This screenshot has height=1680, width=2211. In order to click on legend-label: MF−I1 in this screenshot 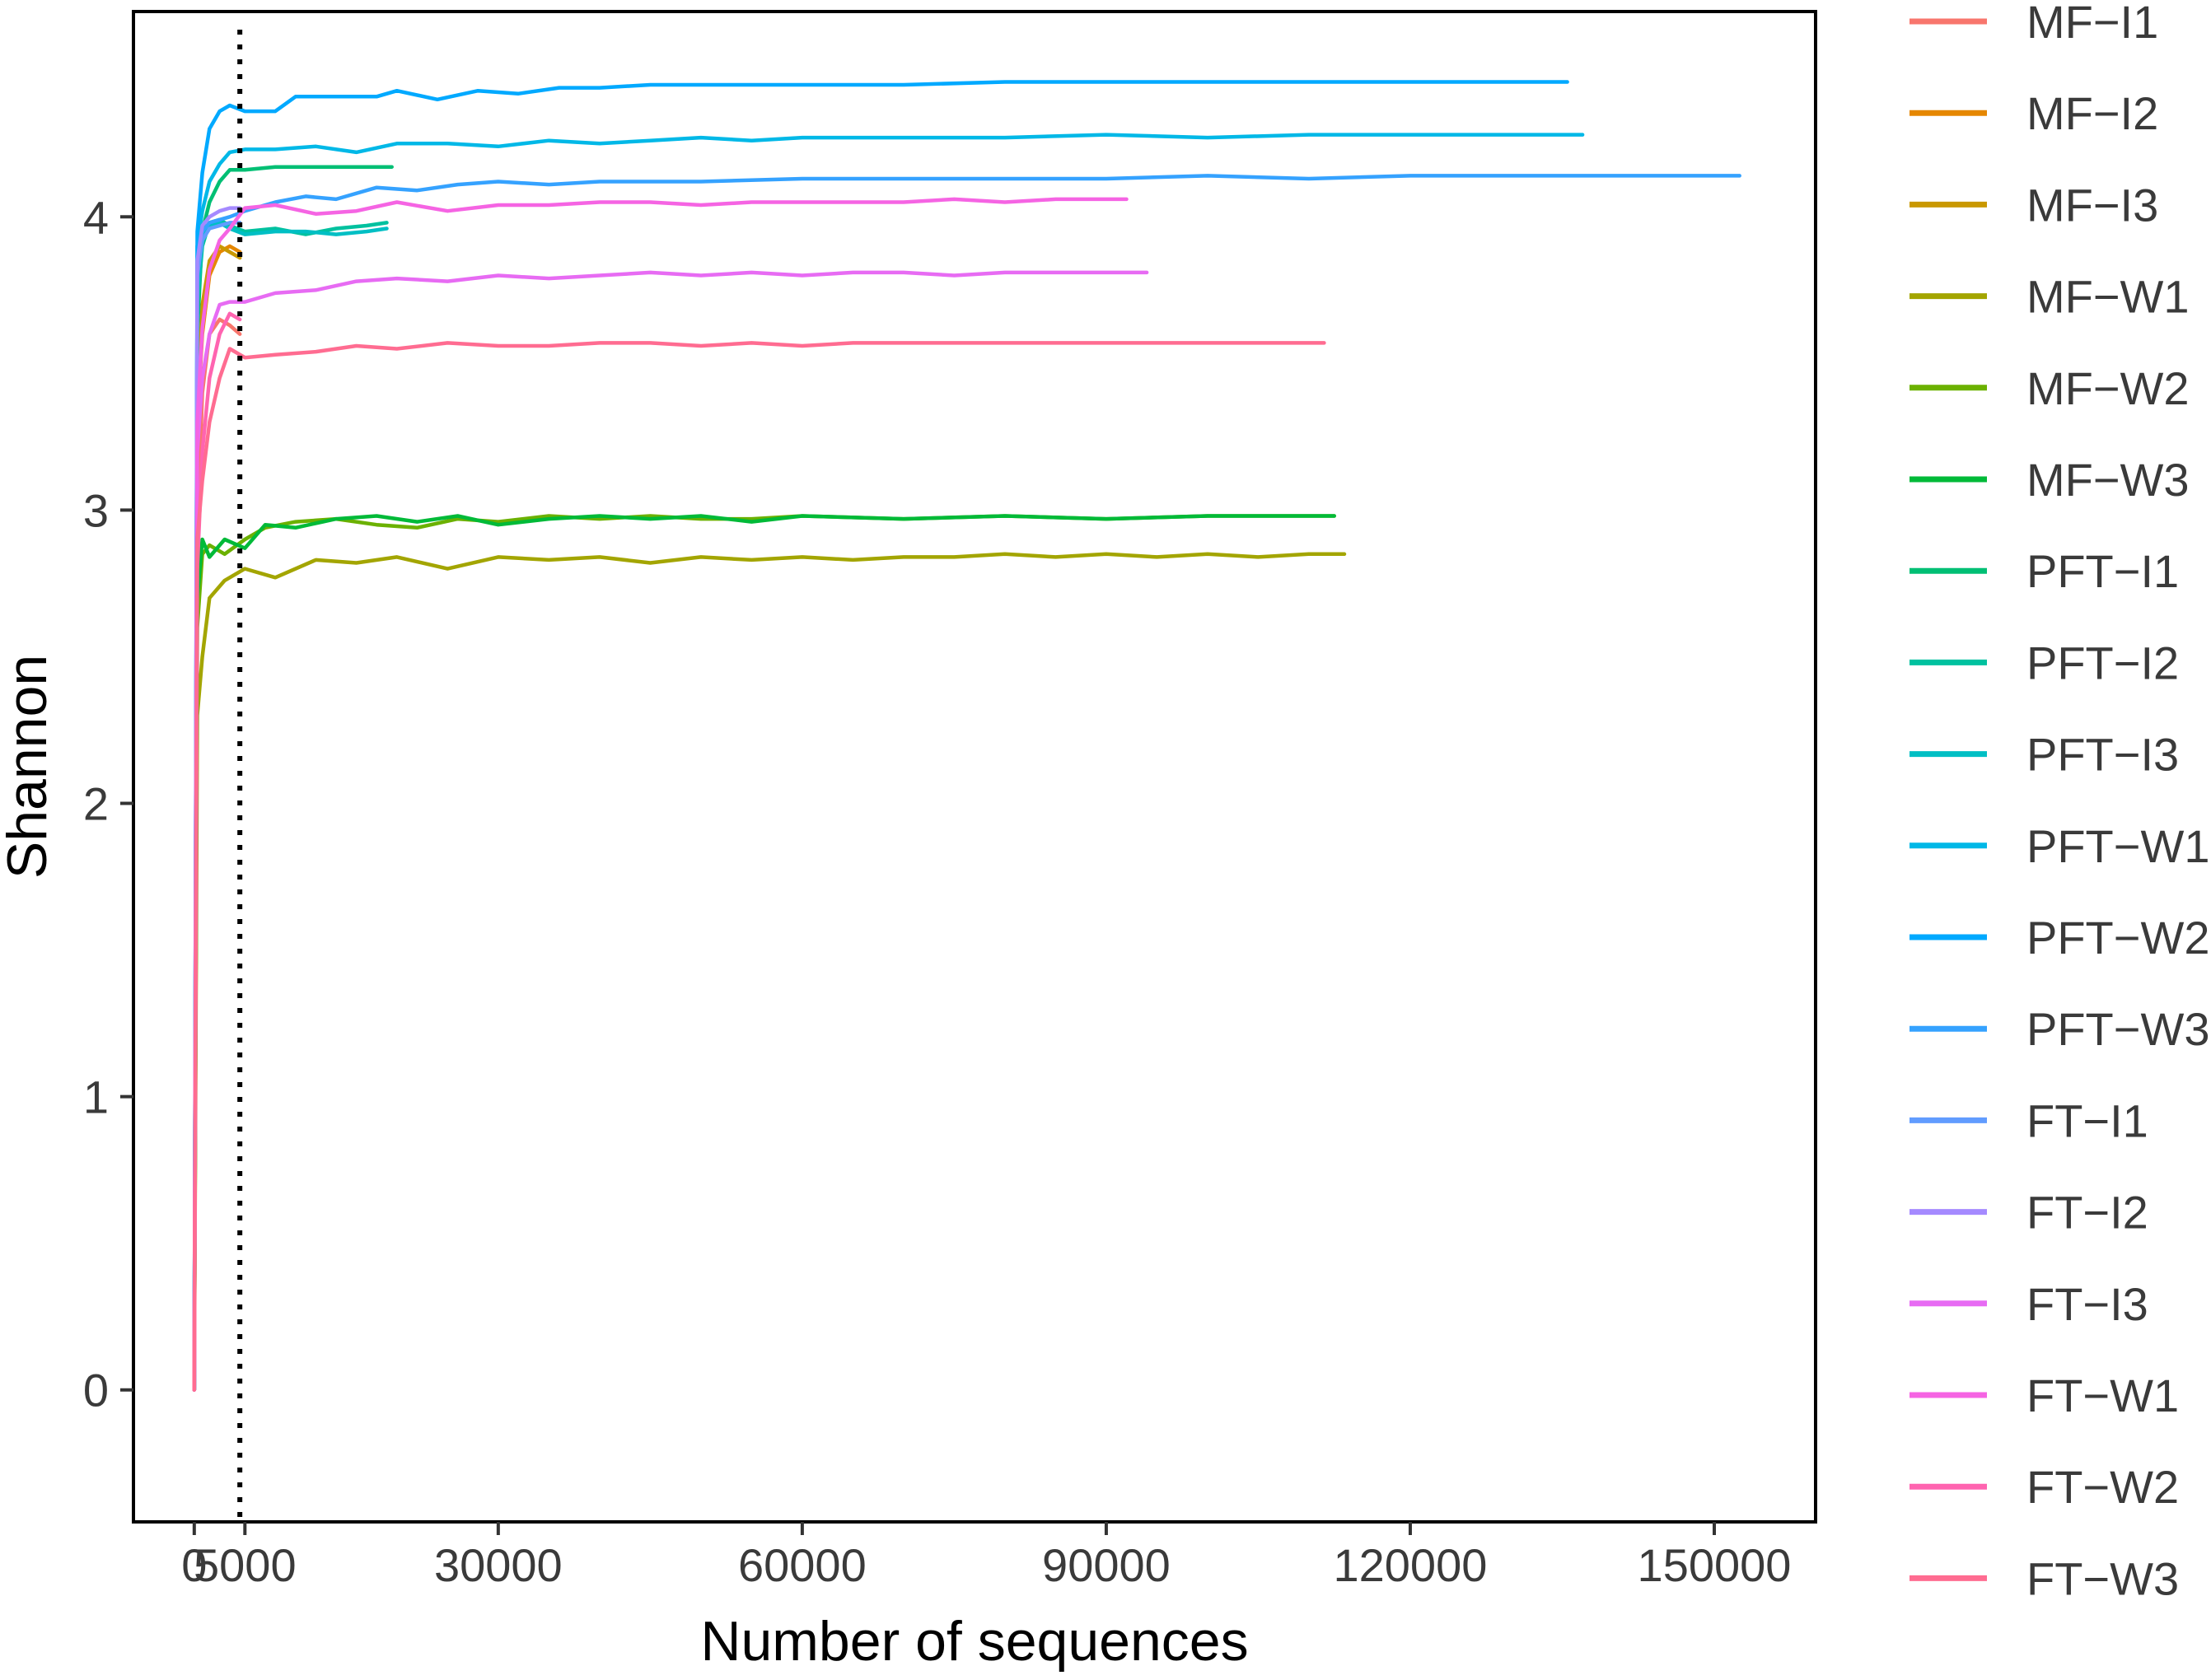, I will do `click(2092, 24)`.